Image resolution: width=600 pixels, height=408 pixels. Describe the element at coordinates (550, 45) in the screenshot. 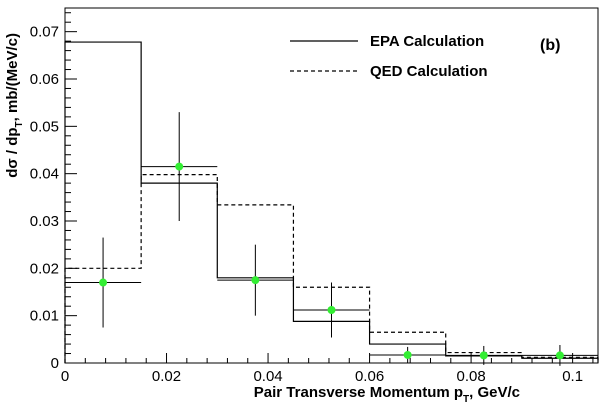

I see `panel-label: (b)` at that location.